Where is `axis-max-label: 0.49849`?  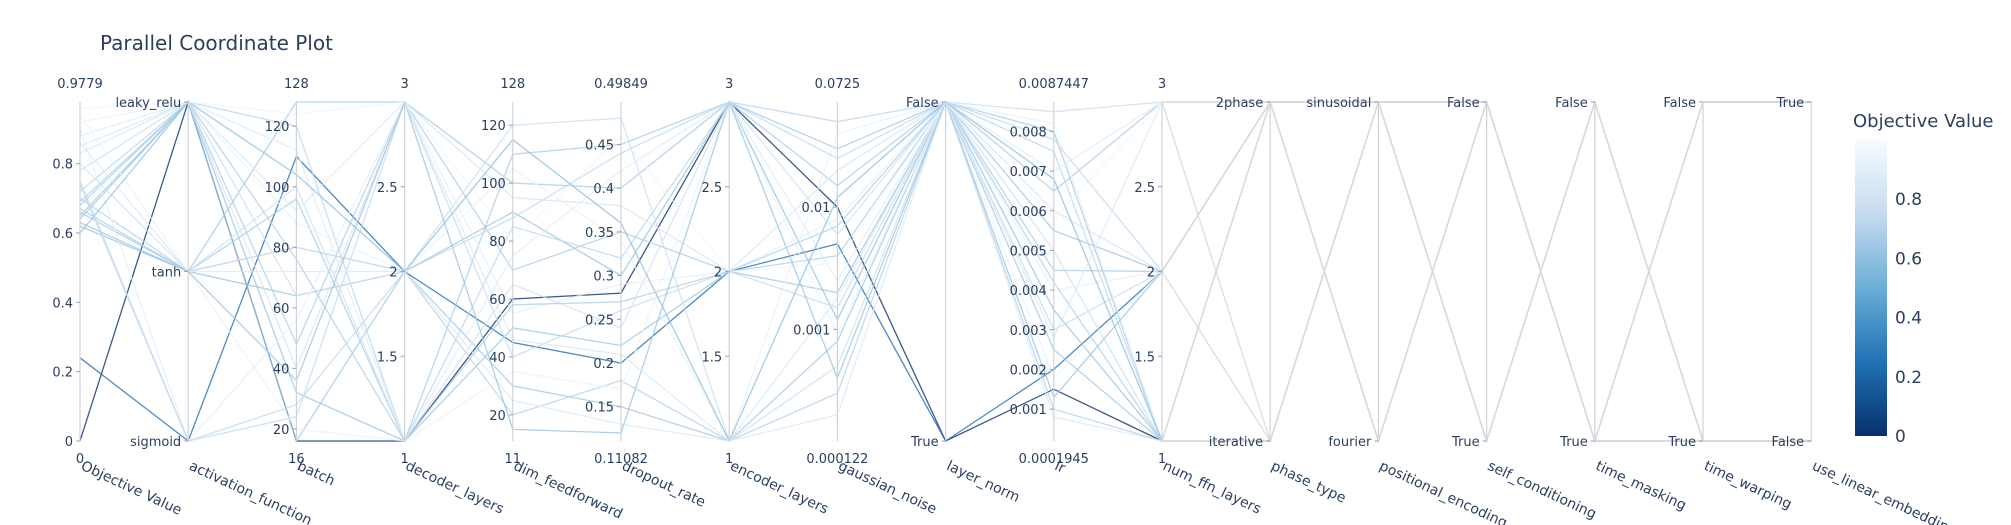 axis-max-label: 0.49849 is located at coordinates (621, 84).